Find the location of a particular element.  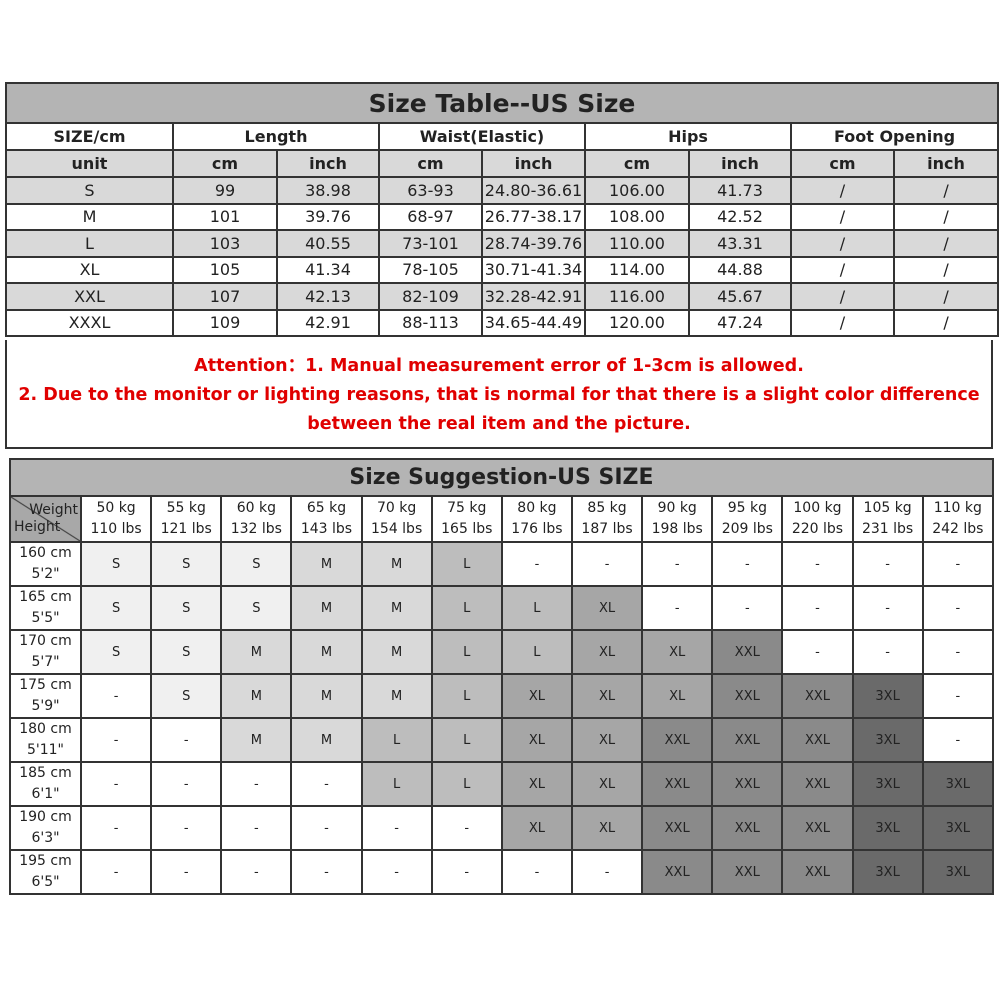

weight-lbs: 198 lbs is located at coordinates (677, 529).